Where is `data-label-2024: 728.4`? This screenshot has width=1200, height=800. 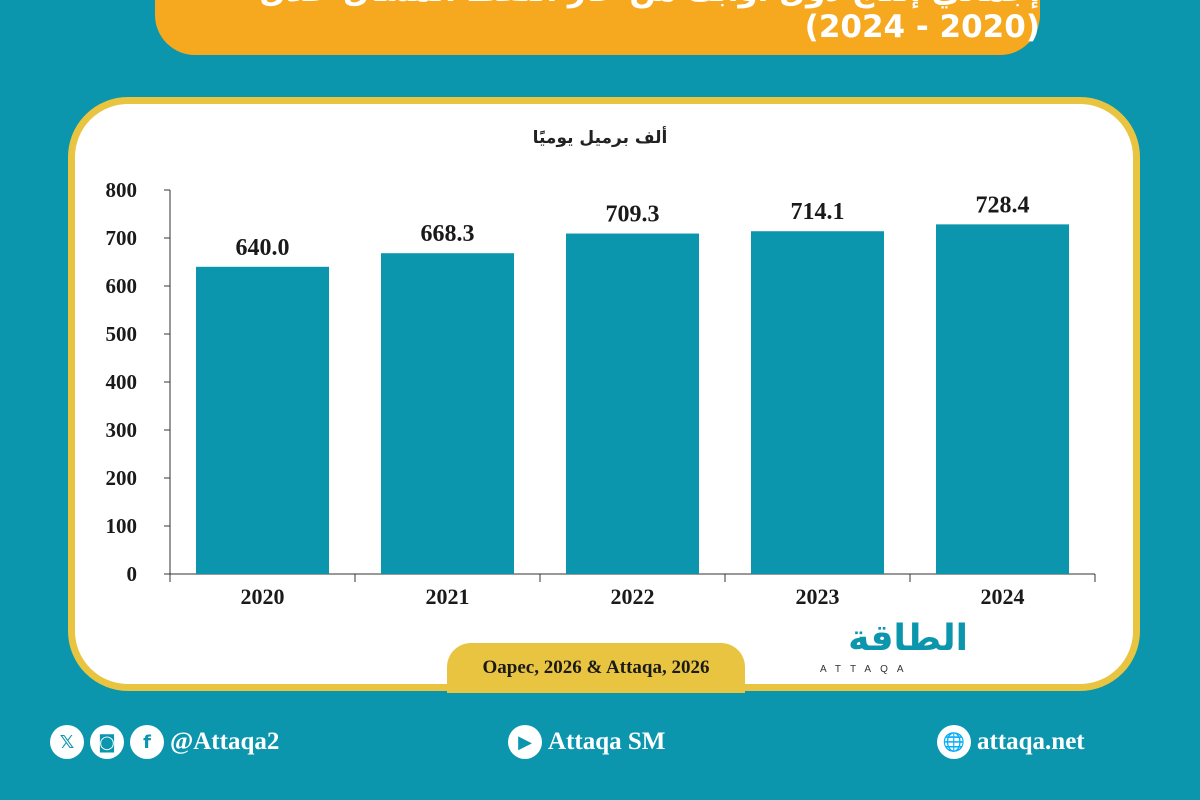
data-label-2024: 728.4 is located at coordinates (1003, 205).